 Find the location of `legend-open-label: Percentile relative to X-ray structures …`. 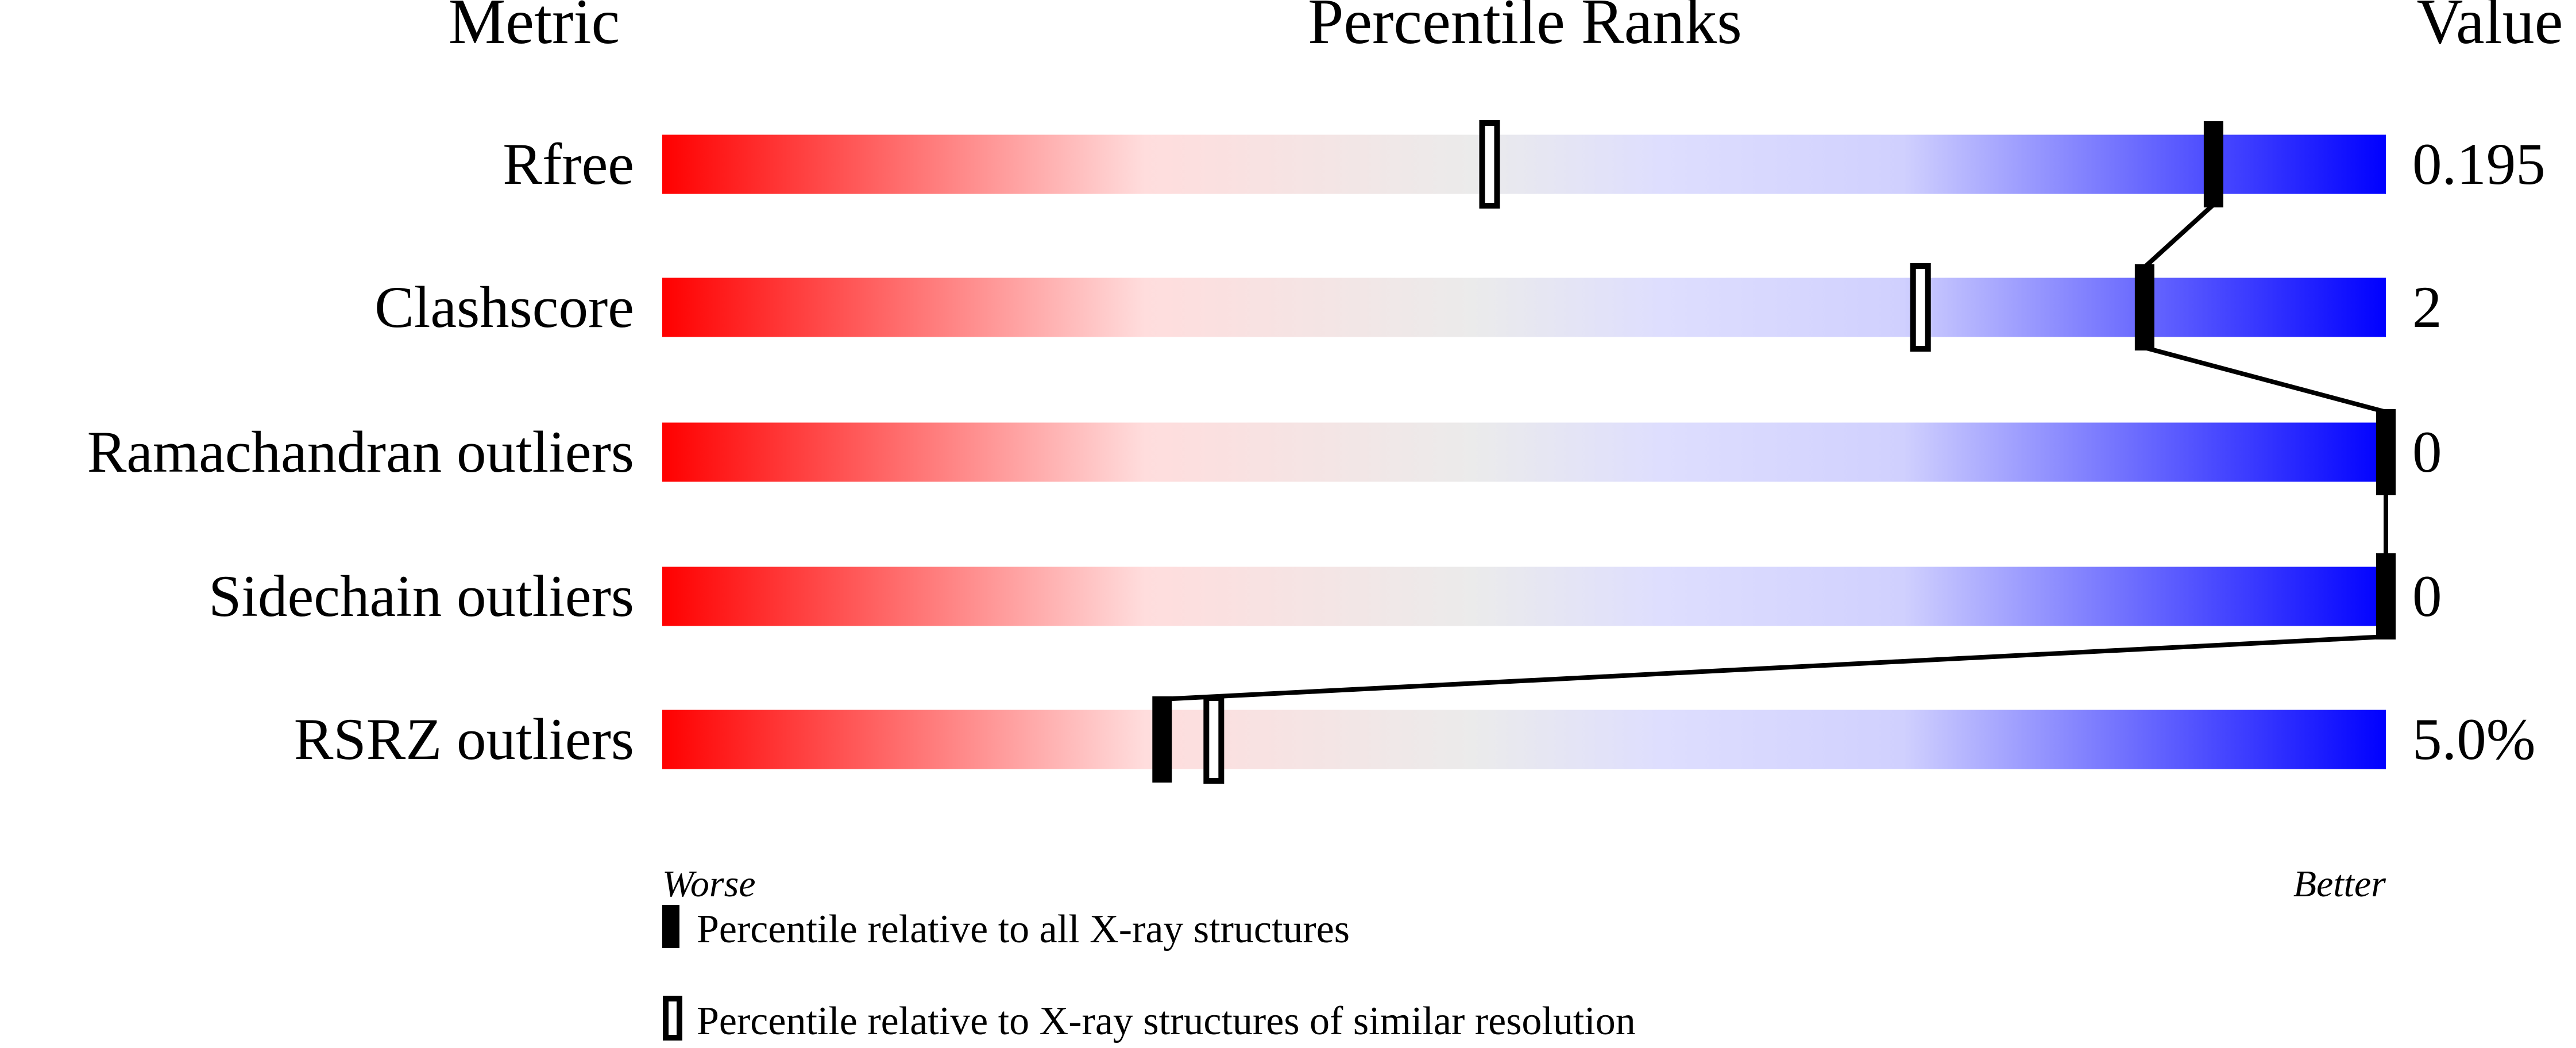

legend-open-label: Percentile relative to X-ray structures … is located at coordinates (1166, 1021).